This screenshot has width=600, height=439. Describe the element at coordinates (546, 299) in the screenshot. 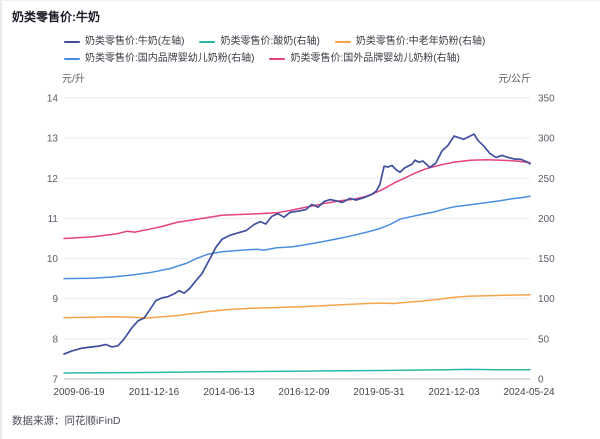

I see `right-axis-tick-label: 100` at that location.